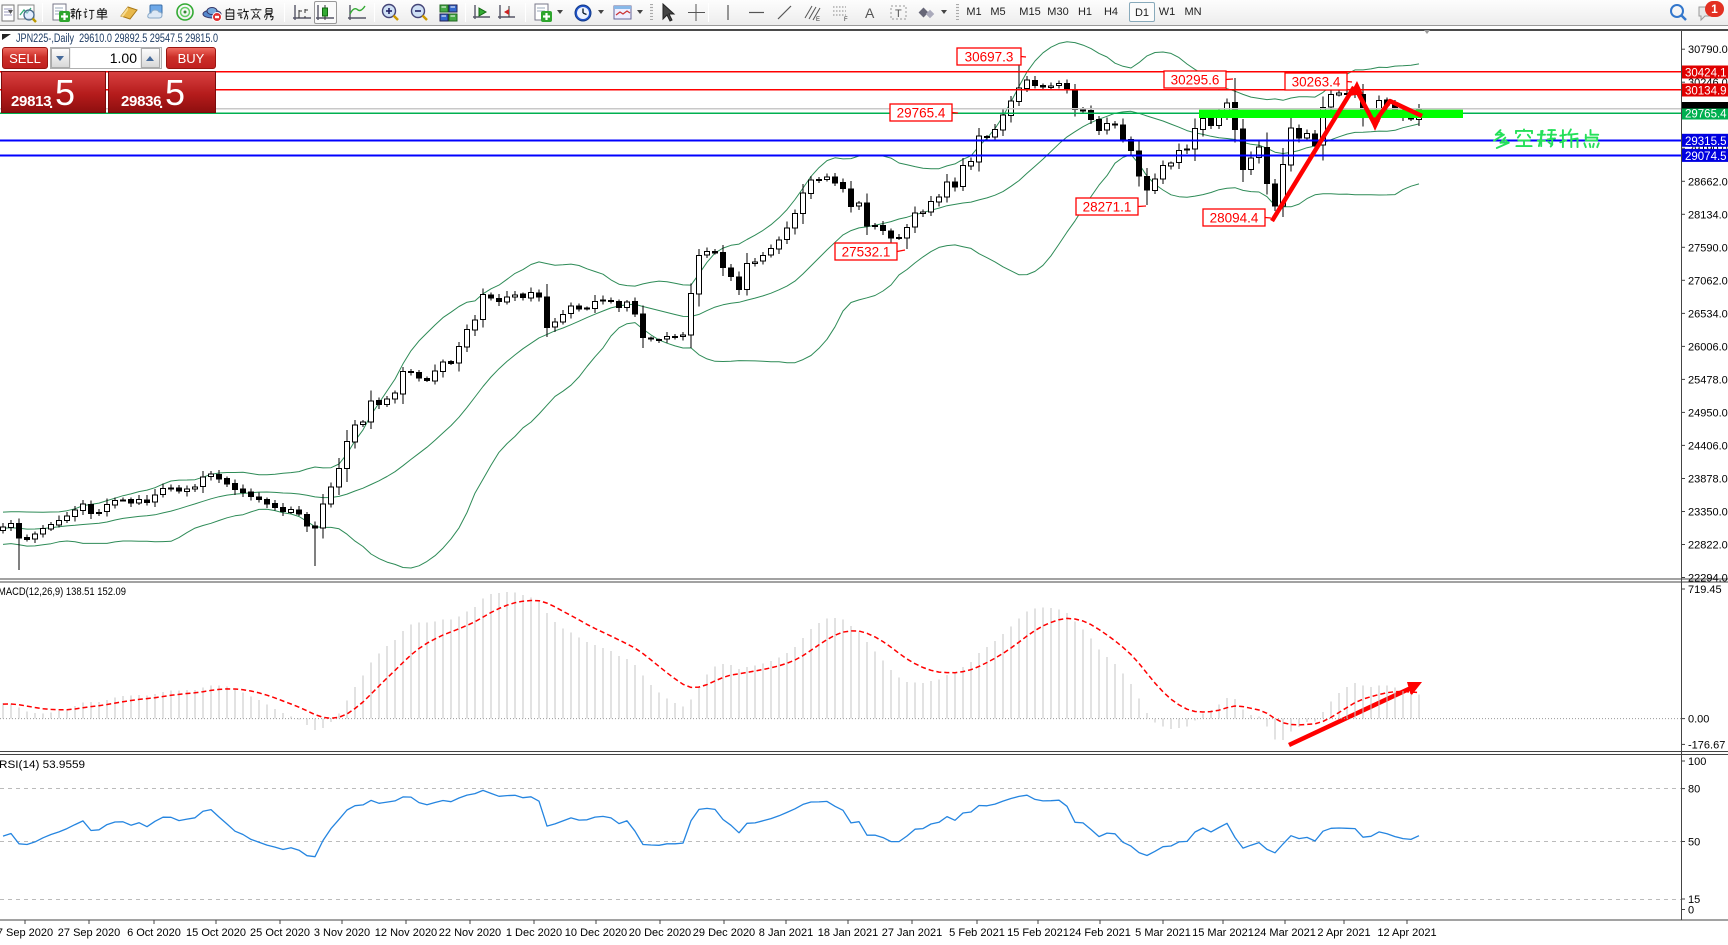 This screenshot has width=1728, height=945. I want to click on svg-text: -176.67, so click(1706, 745).